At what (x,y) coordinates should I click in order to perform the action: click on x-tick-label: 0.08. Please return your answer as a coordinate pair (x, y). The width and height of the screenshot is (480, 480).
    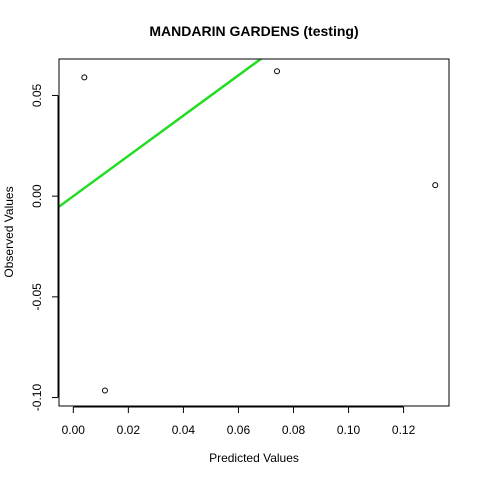
    Looking at the image, I should click on (294, 430).